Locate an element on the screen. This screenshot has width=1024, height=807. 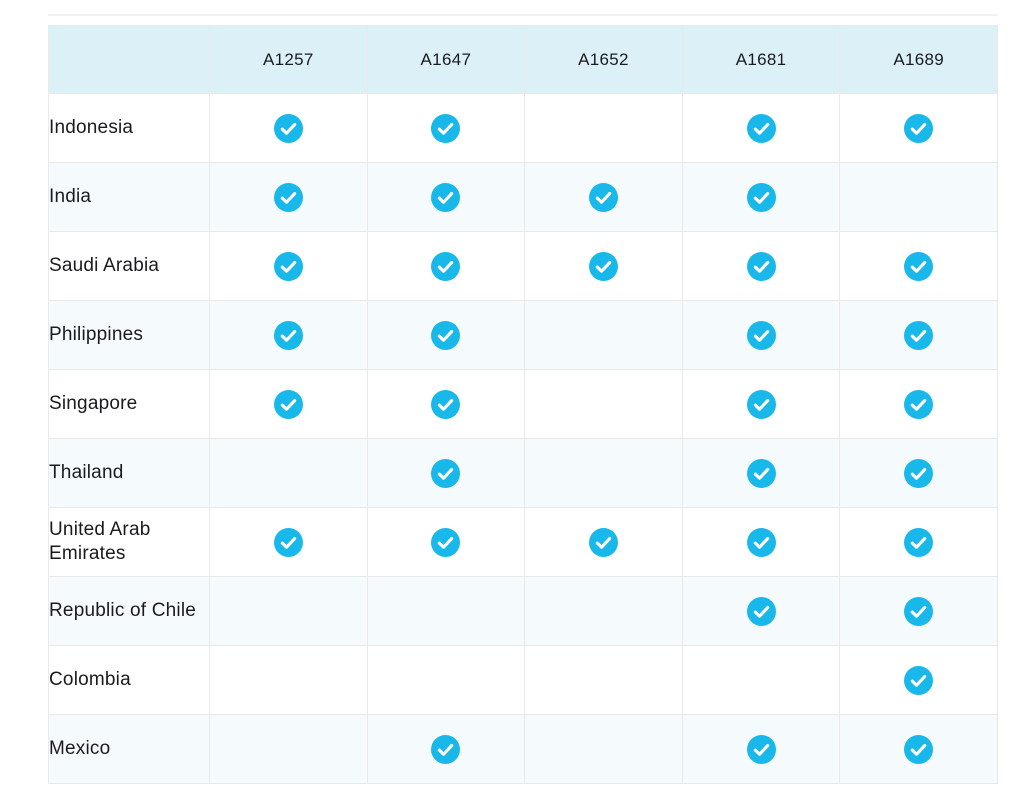
country-cell: Thailand is located at coordinates (129, 473).